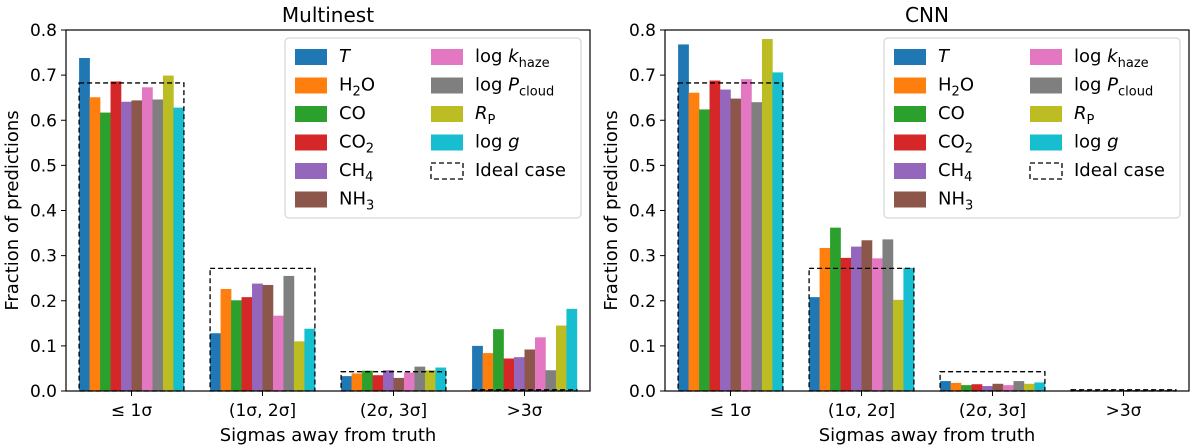  Describe the element at coordinates (433, 128) in the screenshot. I see `legend-box` at that location.